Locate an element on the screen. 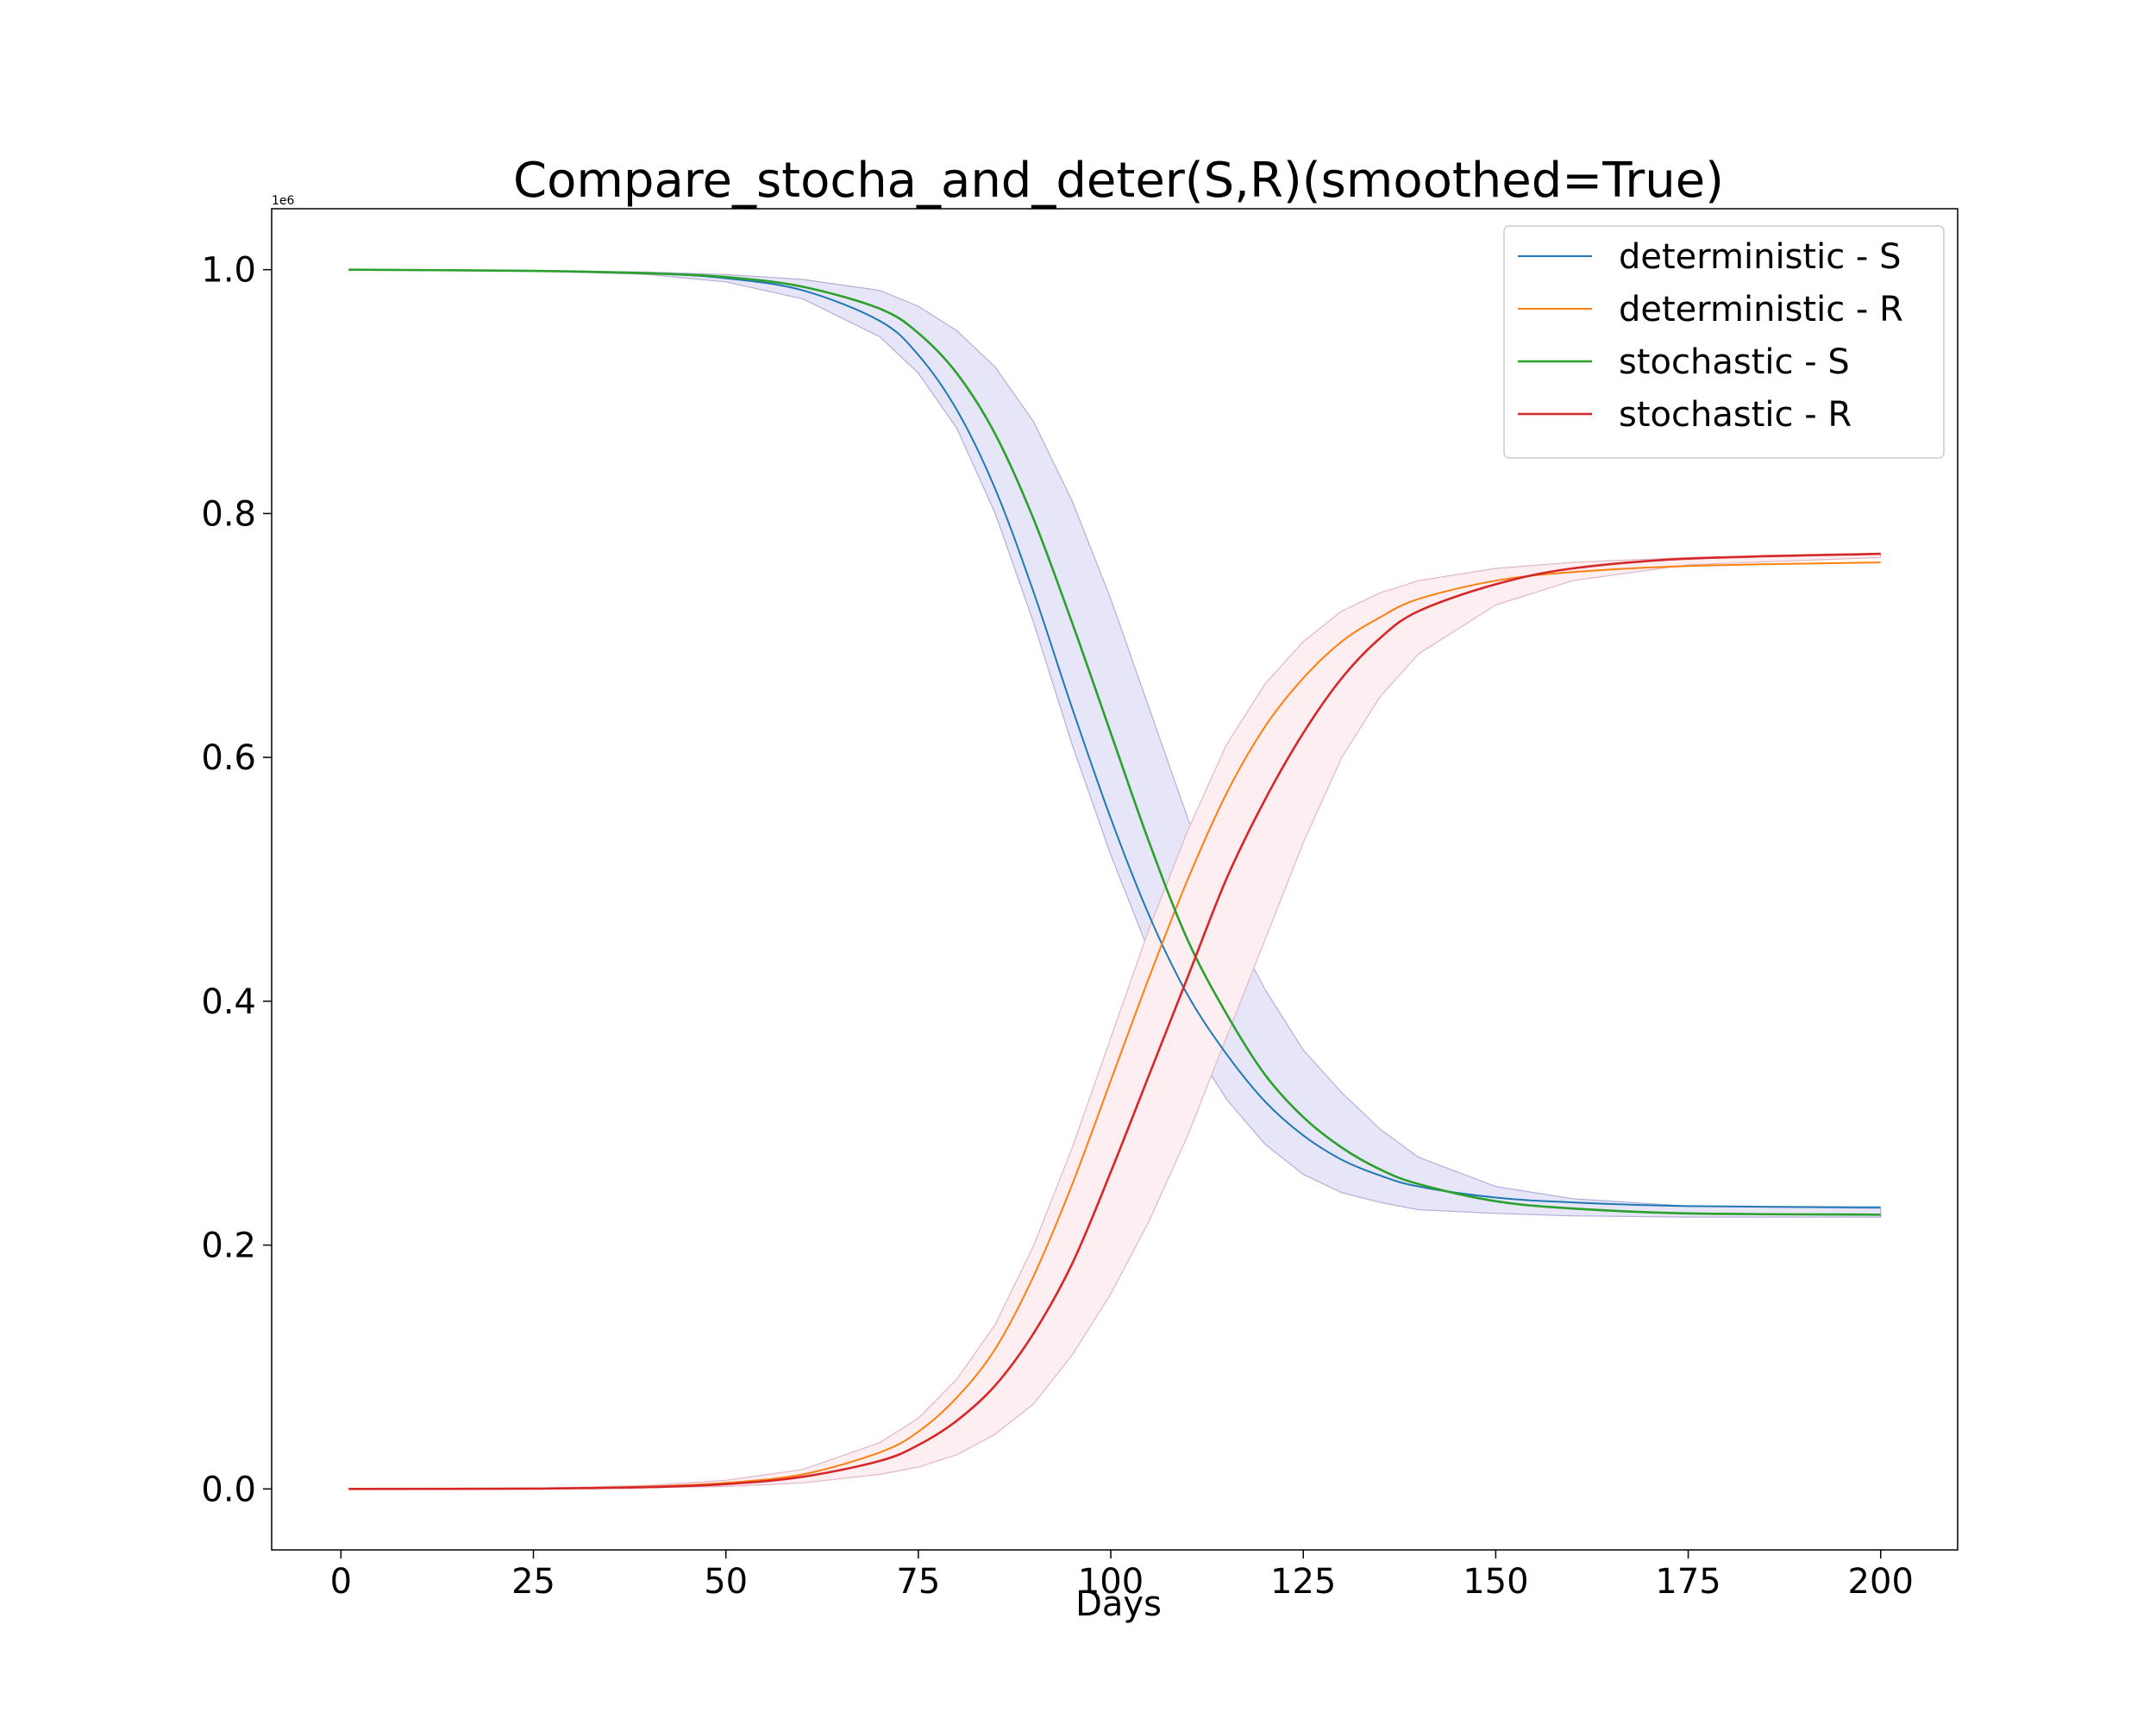  x-tick-label: 100 is located at coordinates (1111, 1582).